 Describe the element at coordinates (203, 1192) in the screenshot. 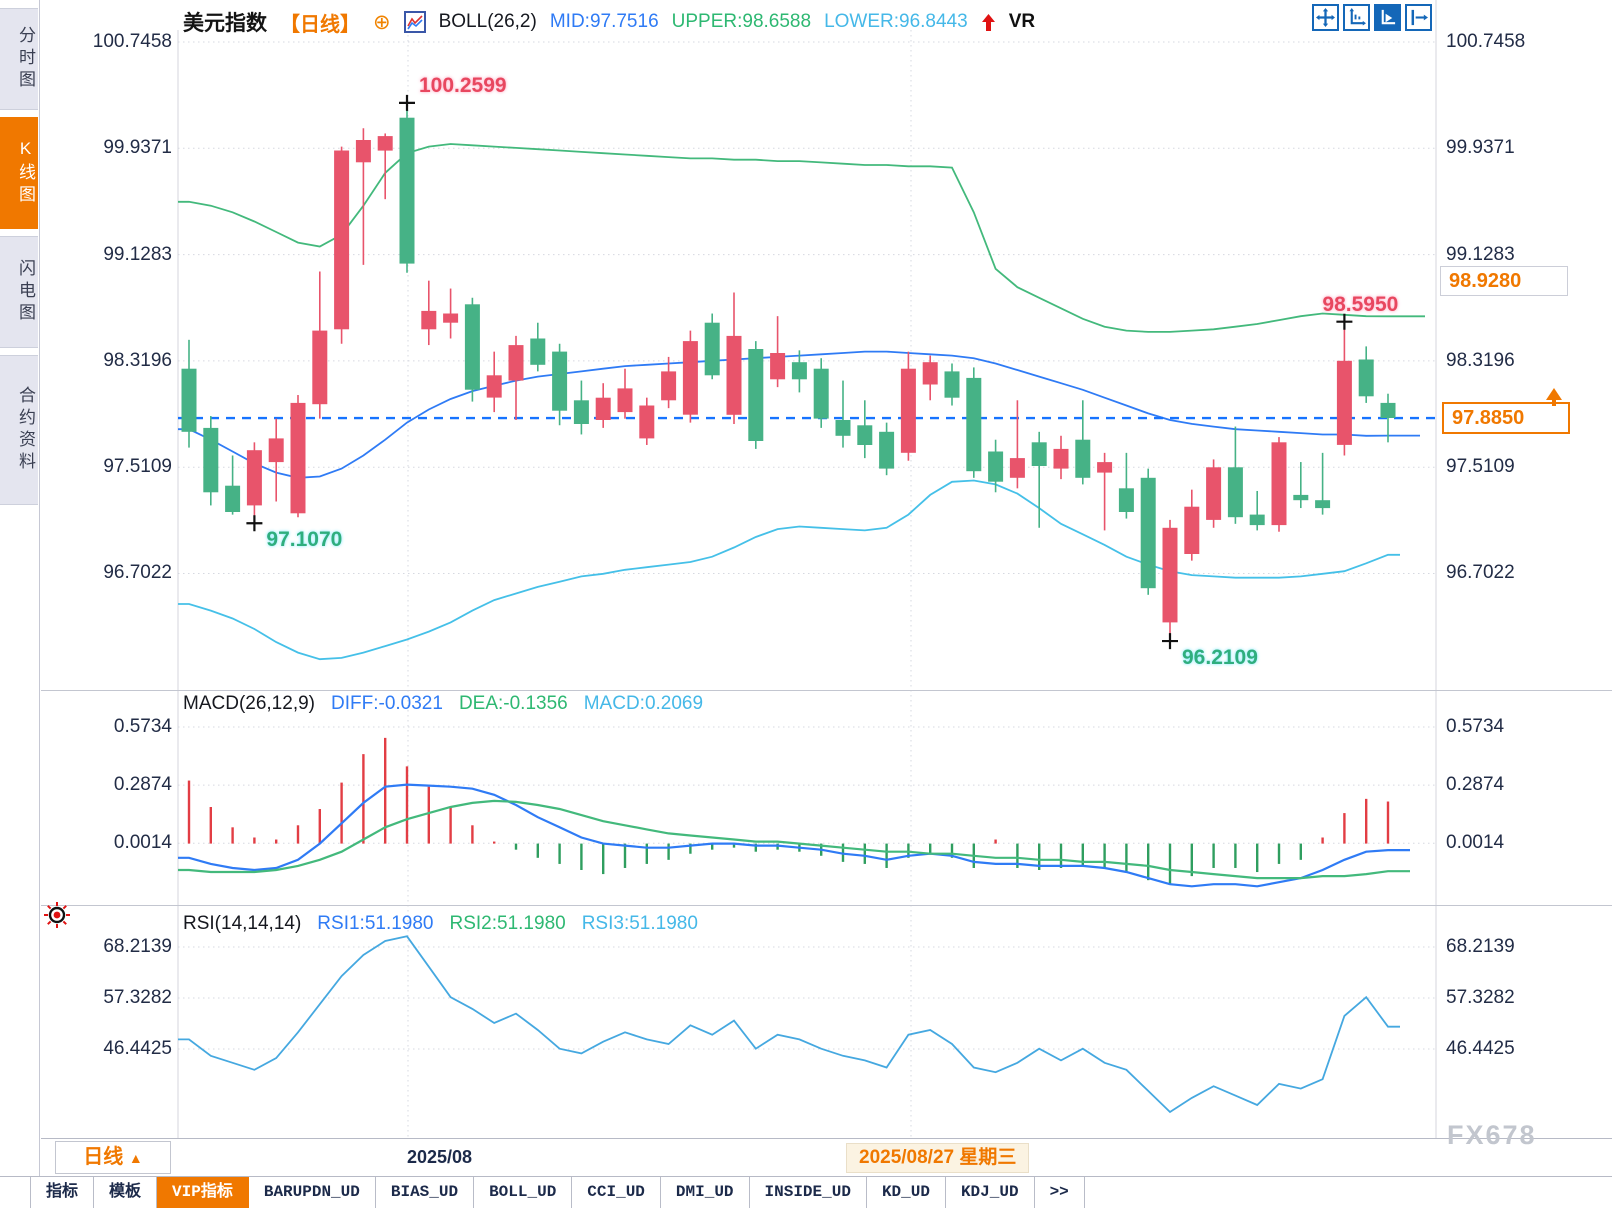

I see `bottom-tab-VIP指标: VIP指标` at that location.